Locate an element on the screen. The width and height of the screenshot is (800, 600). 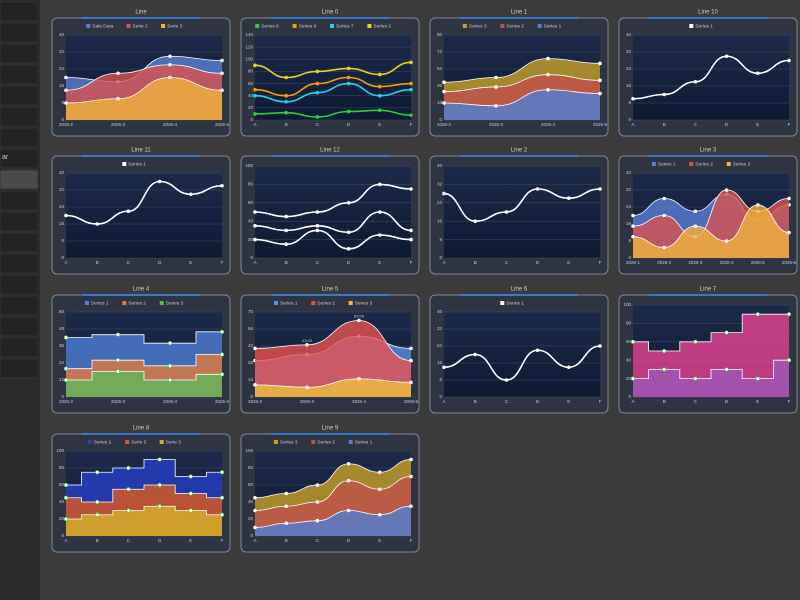
x-tick-label: 2026-3 is located at coordinates (307, 401).